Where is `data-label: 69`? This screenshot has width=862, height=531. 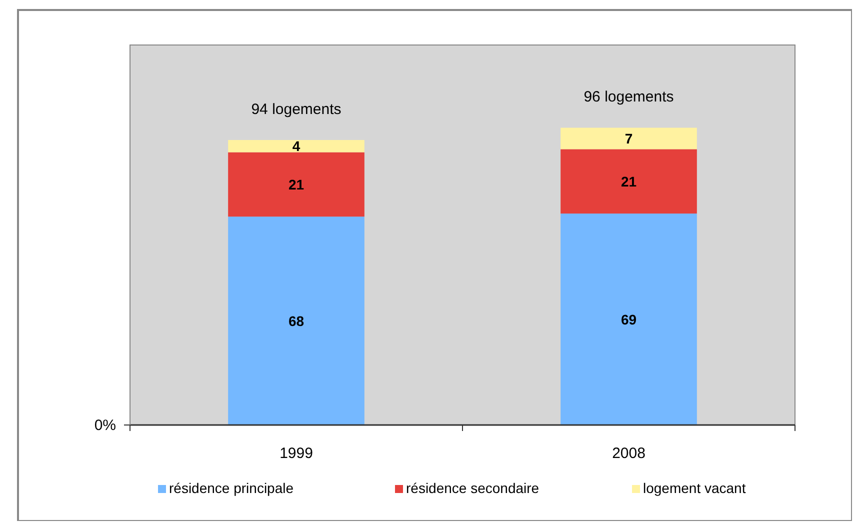
data-label: 69 is located at coordinates (628, 319).